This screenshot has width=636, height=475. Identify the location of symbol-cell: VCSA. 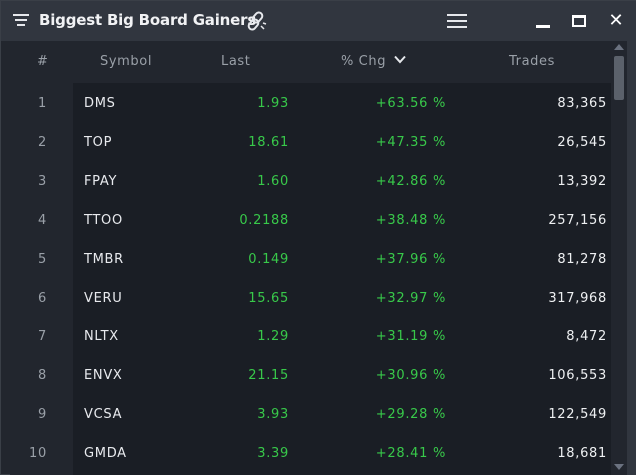
(103, 415).